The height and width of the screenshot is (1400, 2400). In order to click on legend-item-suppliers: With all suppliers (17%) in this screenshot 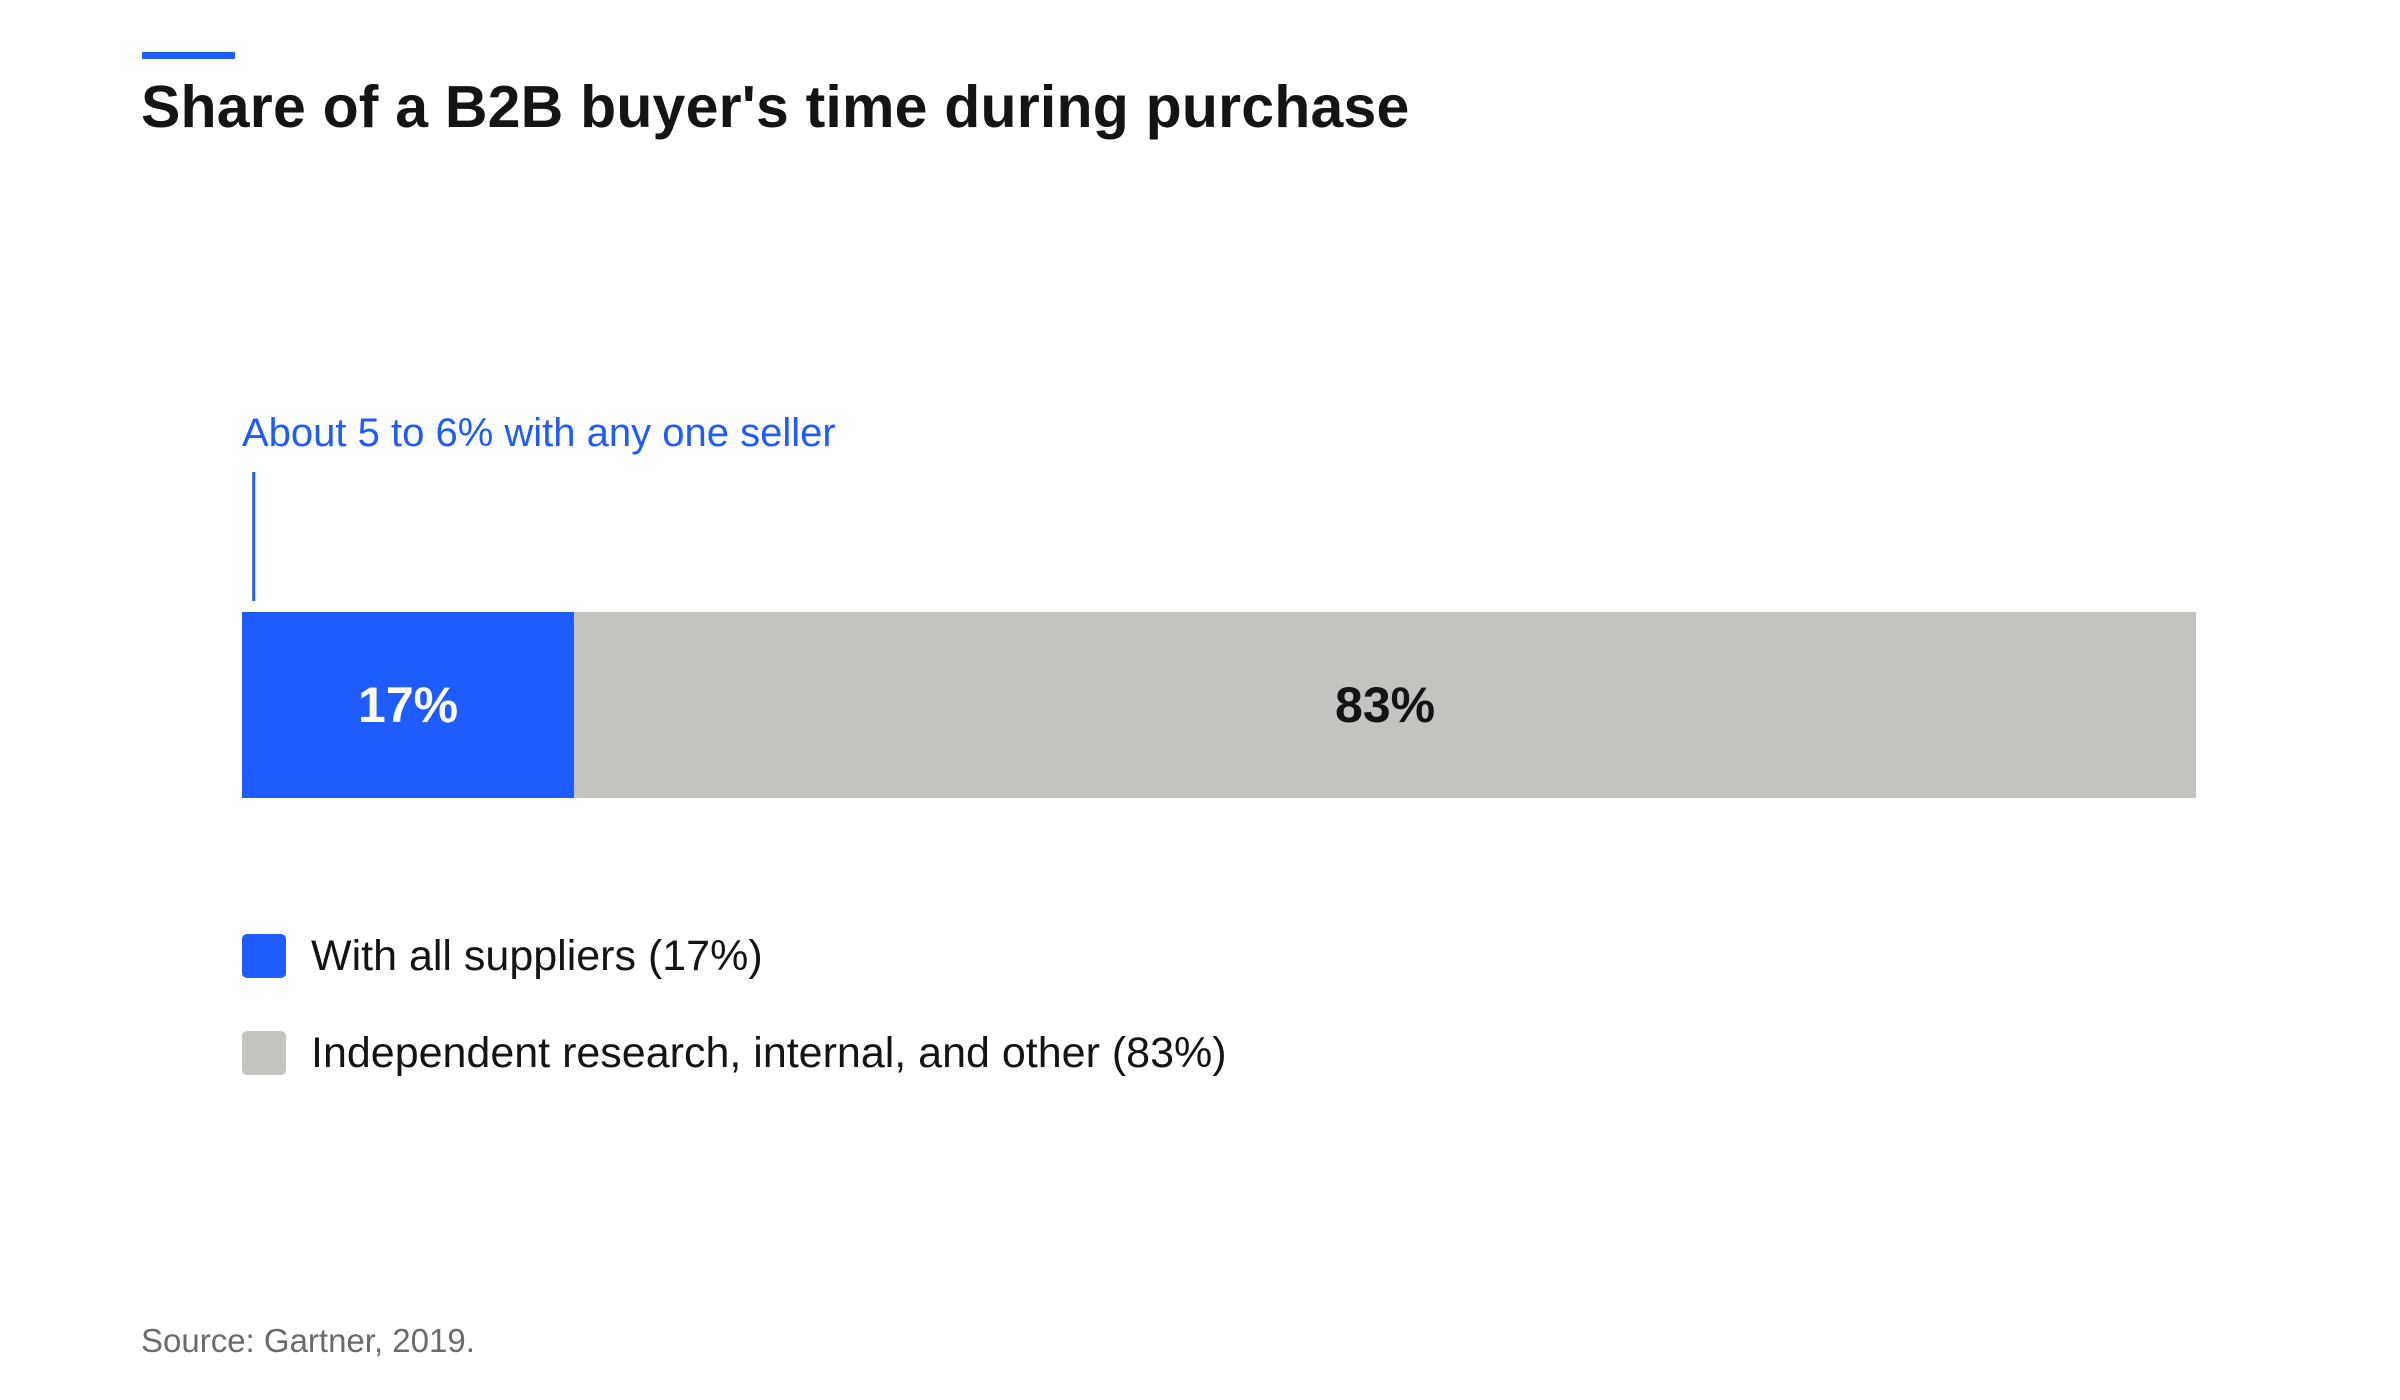, I will do `click(734, 956)`.